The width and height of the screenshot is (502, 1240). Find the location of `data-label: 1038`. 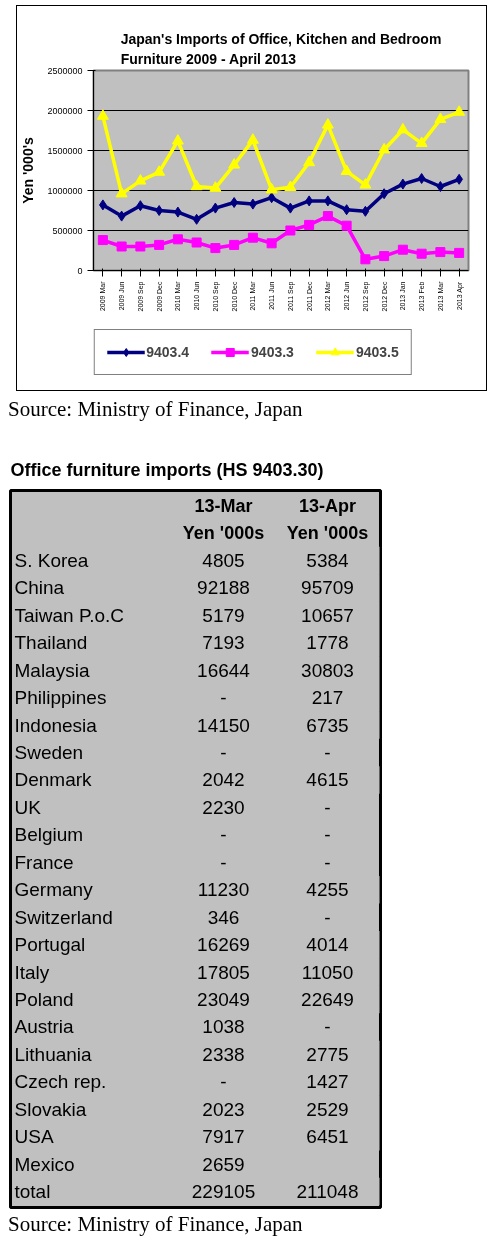

data-label: 1038 is located at coordinates (223, 1027).